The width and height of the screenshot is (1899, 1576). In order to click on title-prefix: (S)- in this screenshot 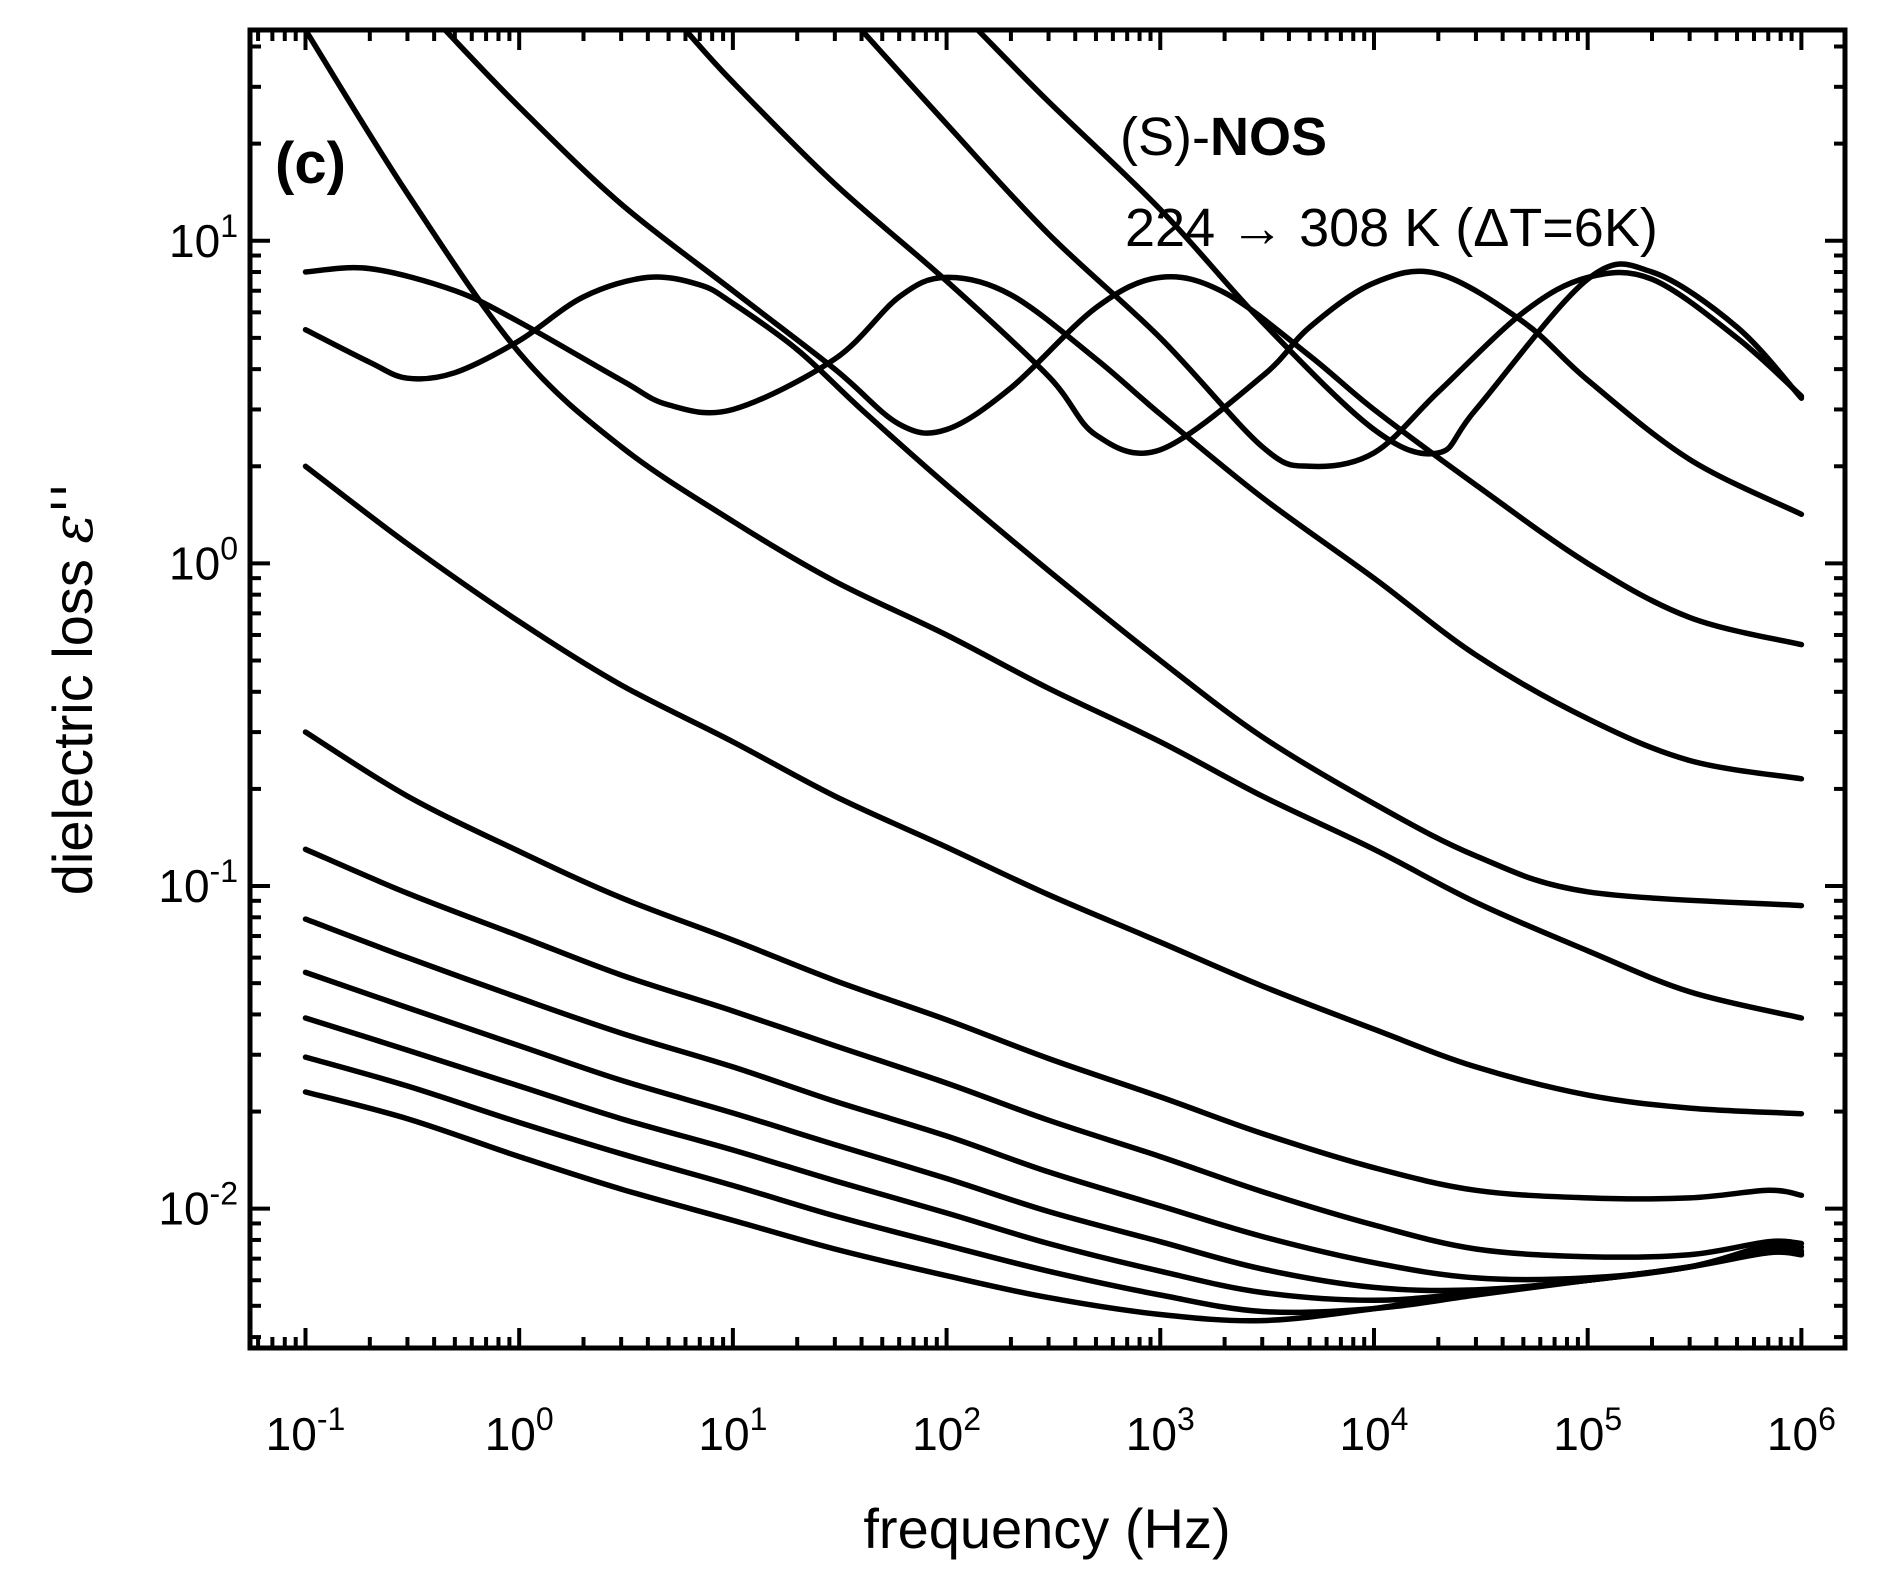, I will do `click(1165, 137)`.